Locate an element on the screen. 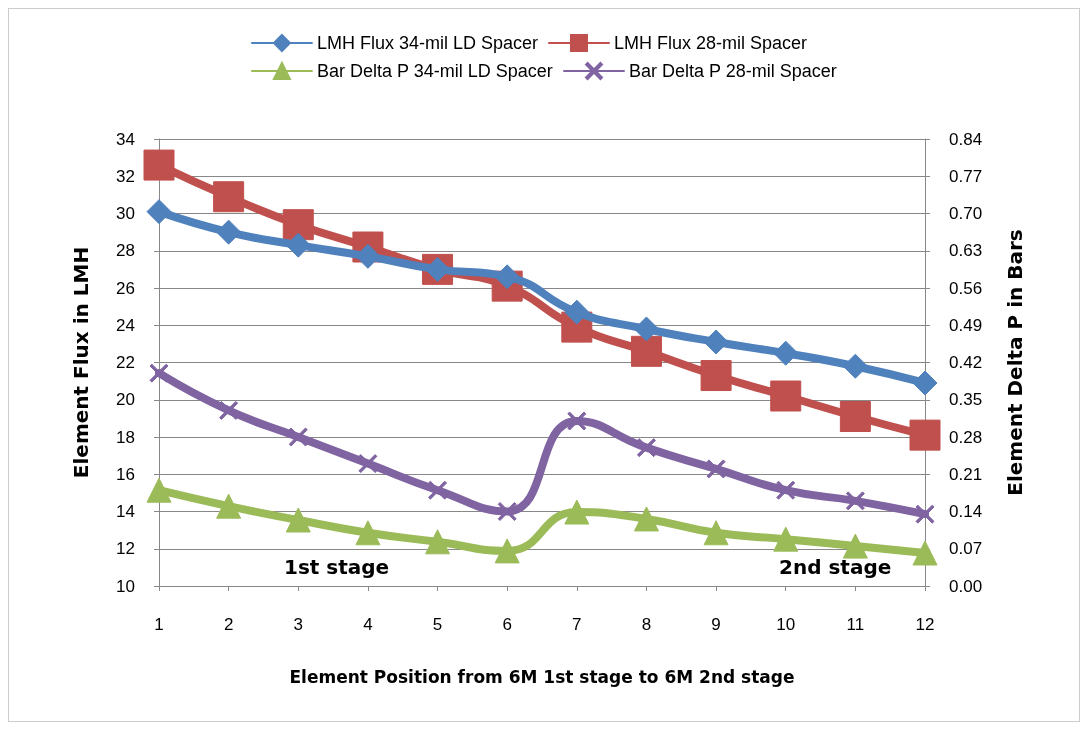 This screenshot has height=731, width=1089. y2-tick-label: 0.00 is located at coordinates (966, 586).